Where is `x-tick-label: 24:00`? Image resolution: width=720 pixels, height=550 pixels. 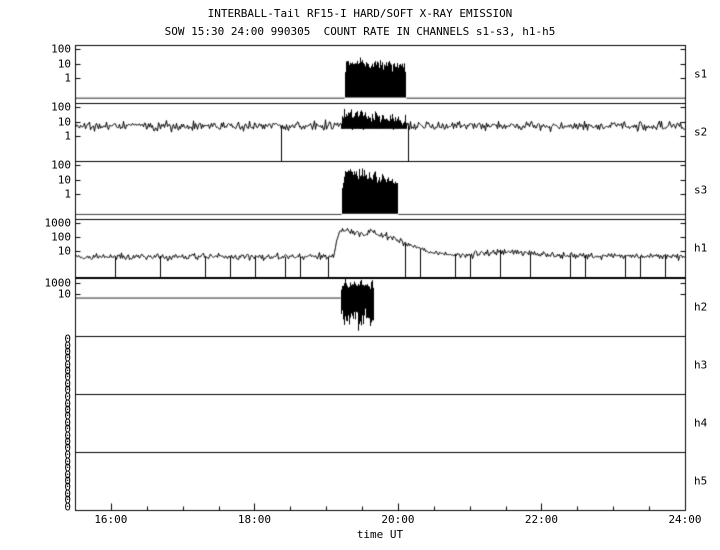 x-tick-label: 24:00 is located at coordinates (685, 519).